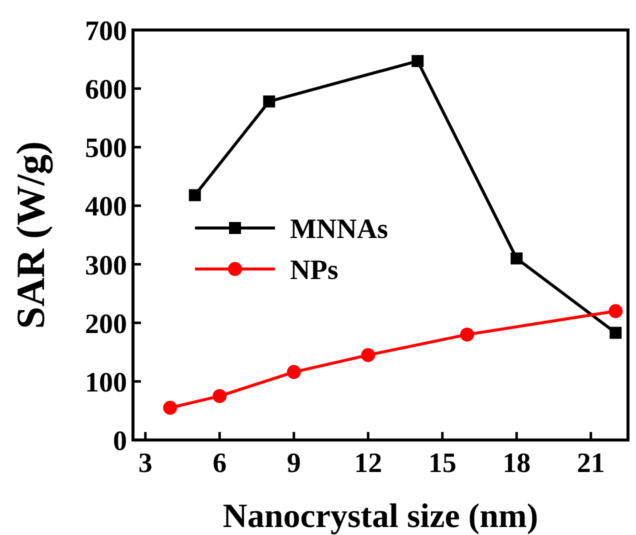 The width and height of the screenshot is (636, 535). Describe the element at coordinates (590, 463) in the screenshot. I see `x-tick-label: 21` at that location.